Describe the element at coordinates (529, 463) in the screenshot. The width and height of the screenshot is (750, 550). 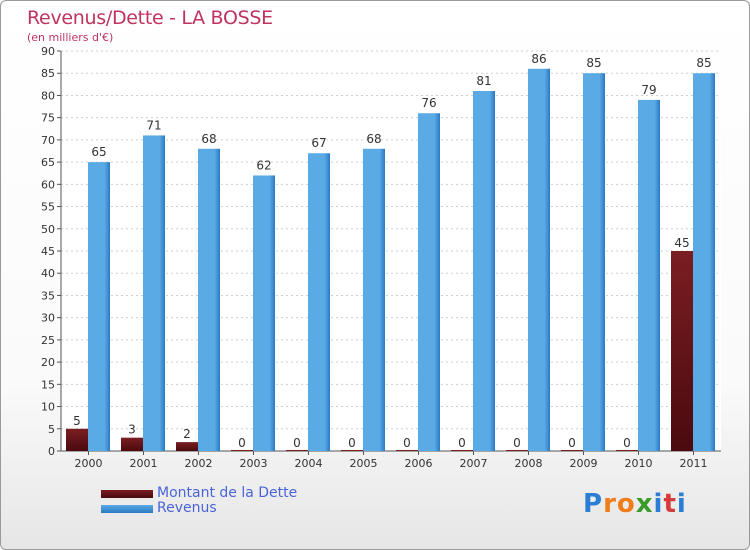
I see `x-tick-label: 2008` at that location.